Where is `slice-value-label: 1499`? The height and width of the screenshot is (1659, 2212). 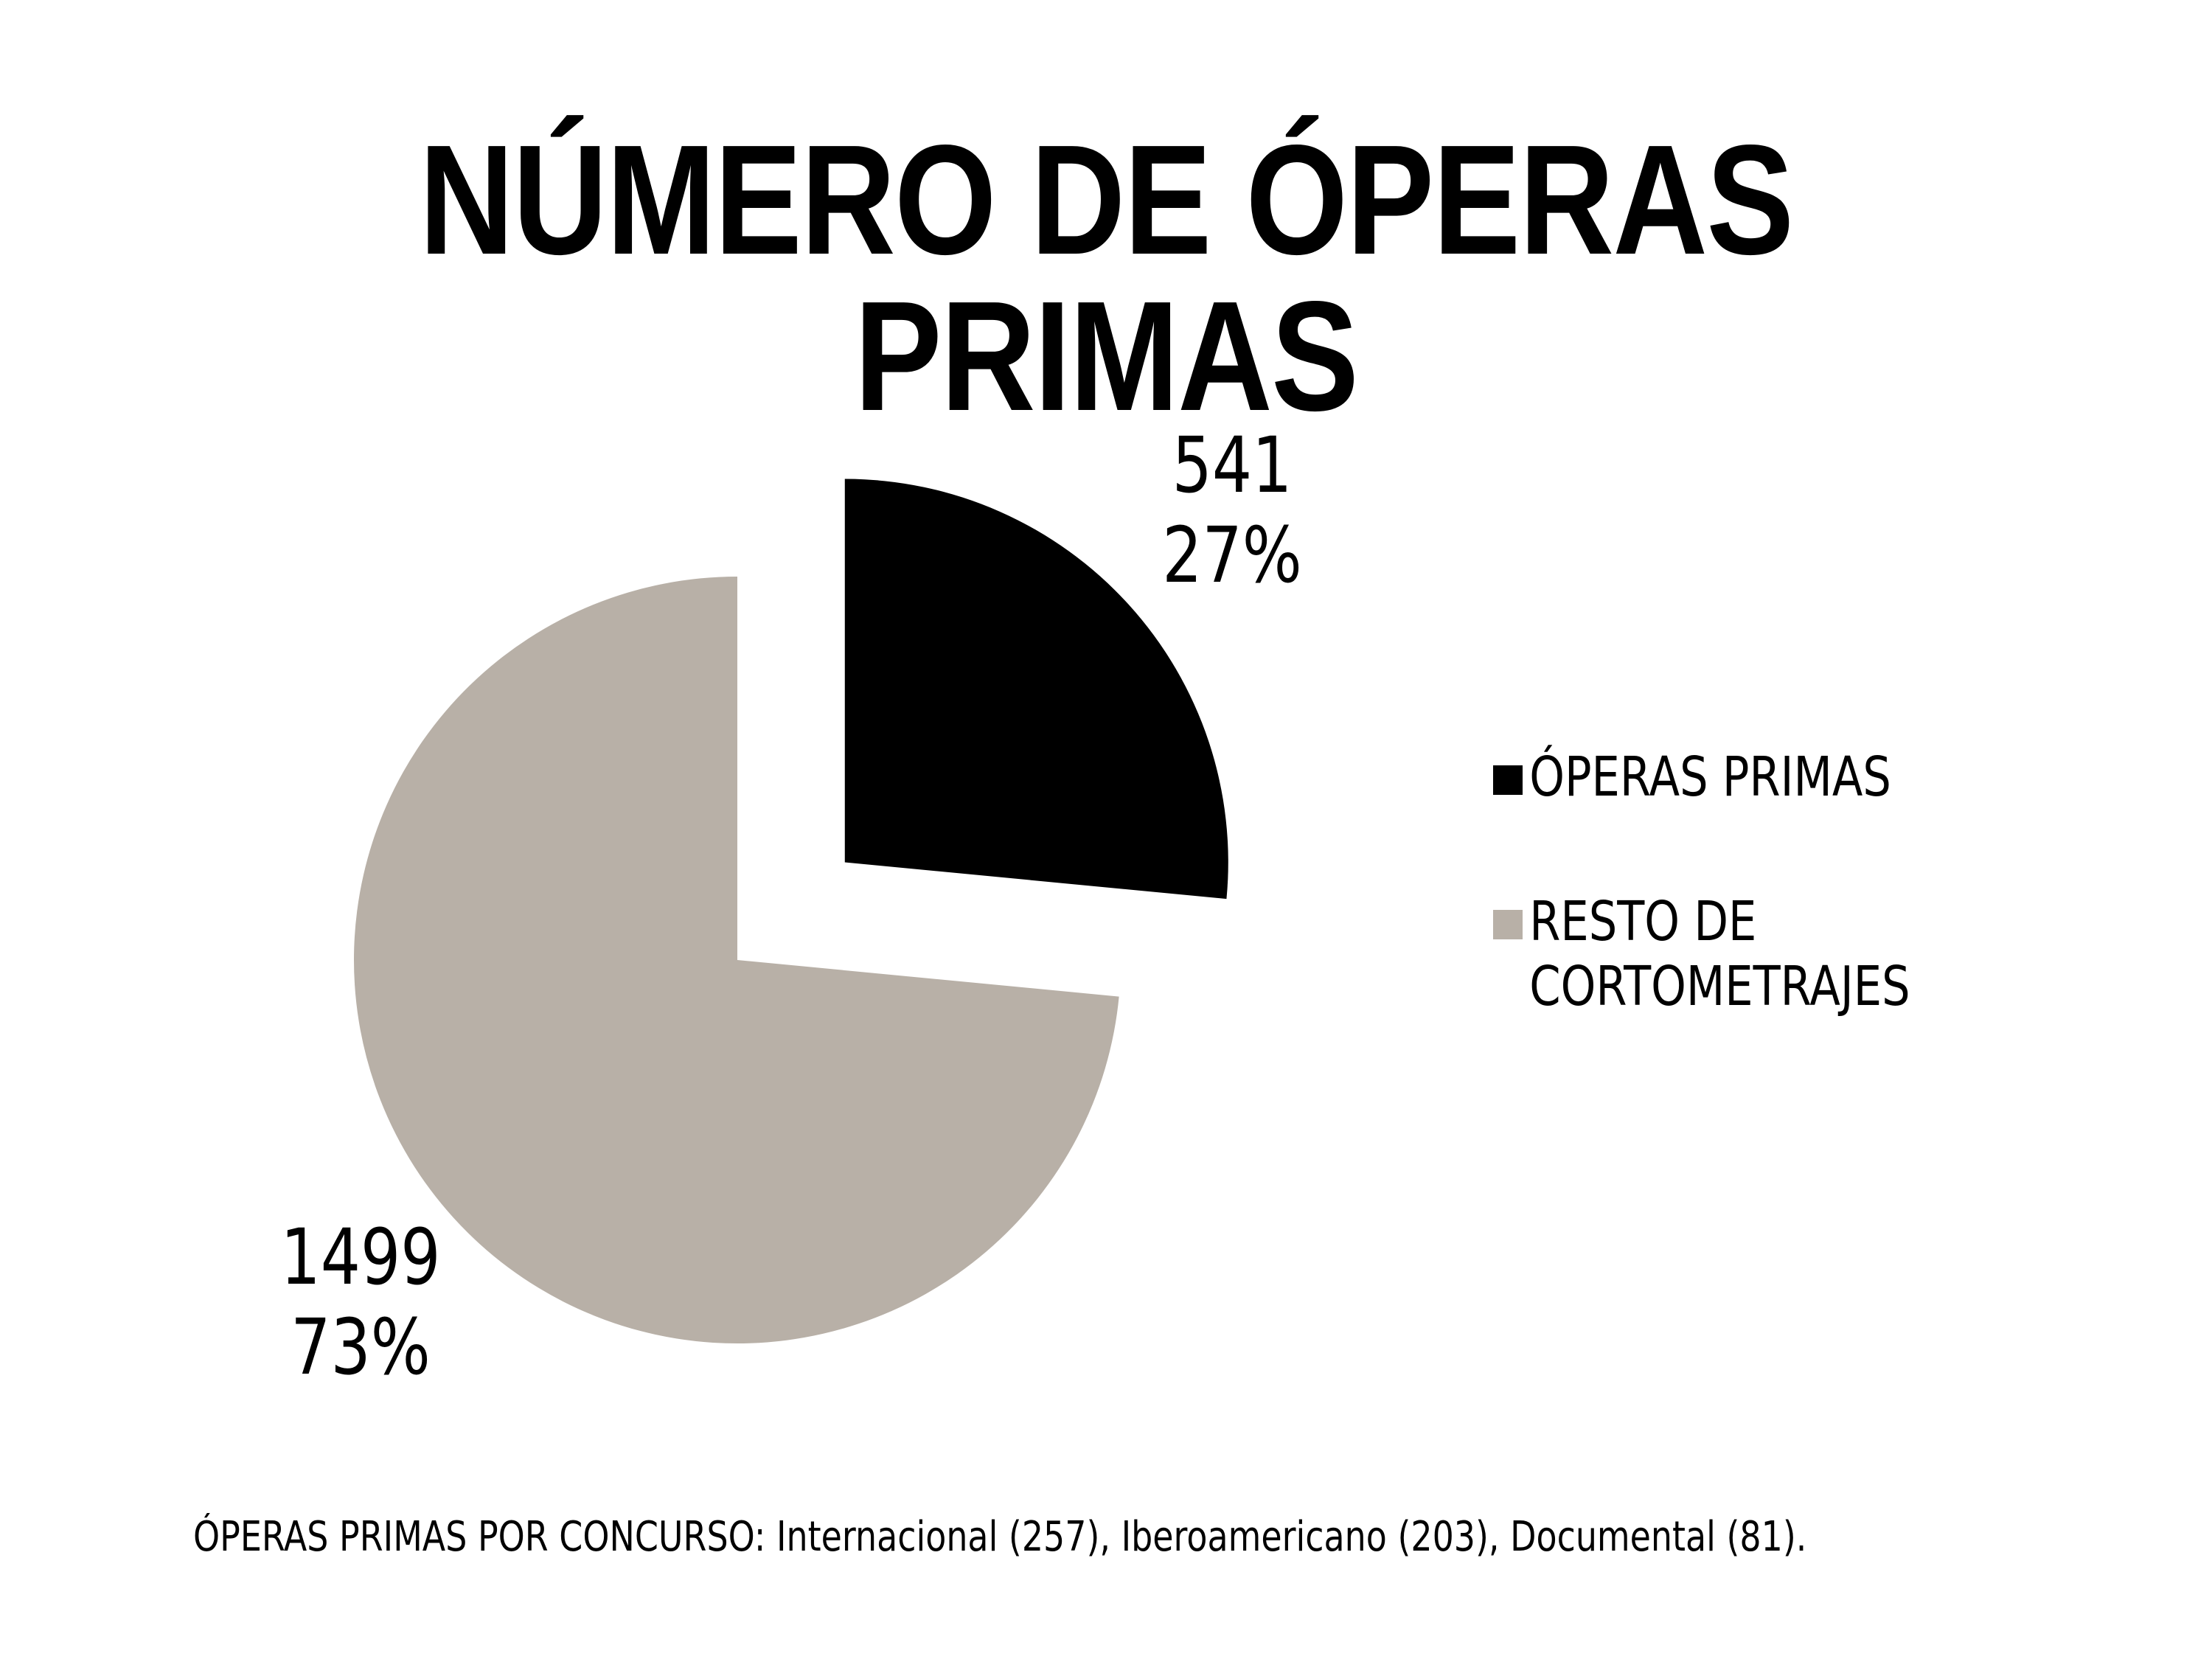 slice-value-label: 1499 is located at coordinates (360, 1257).